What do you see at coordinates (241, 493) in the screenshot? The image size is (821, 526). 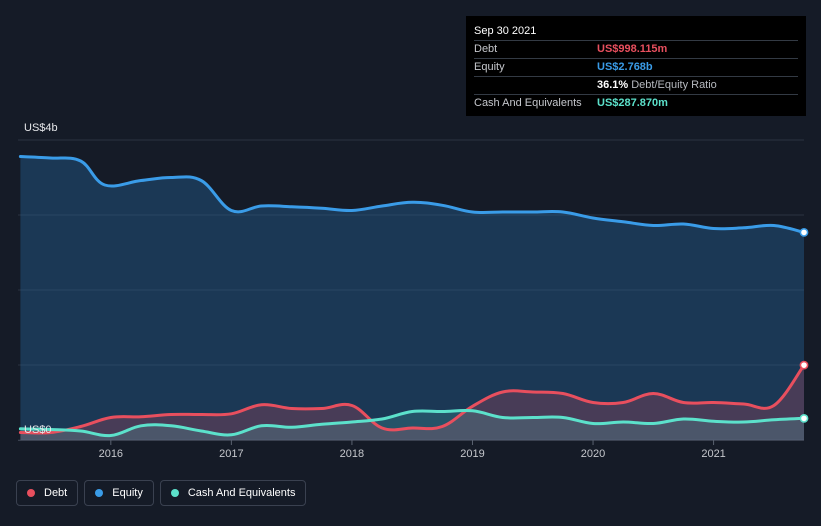 I see `legend-label: Cash And Equivalents` at bounding box center [241, 493].